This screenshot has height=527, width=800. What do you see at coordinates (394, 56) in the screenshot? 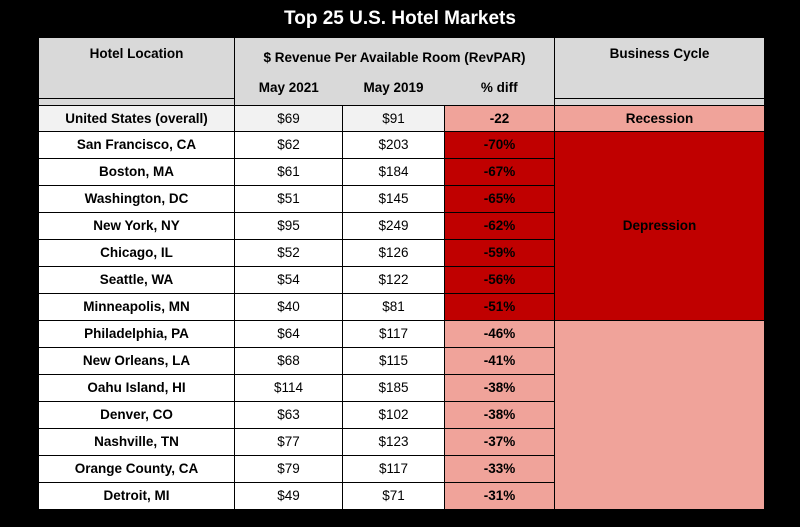
I see `header-revpar: $ Revenue Per Available Room (RevPAR)` at bounding box center [394, 56].